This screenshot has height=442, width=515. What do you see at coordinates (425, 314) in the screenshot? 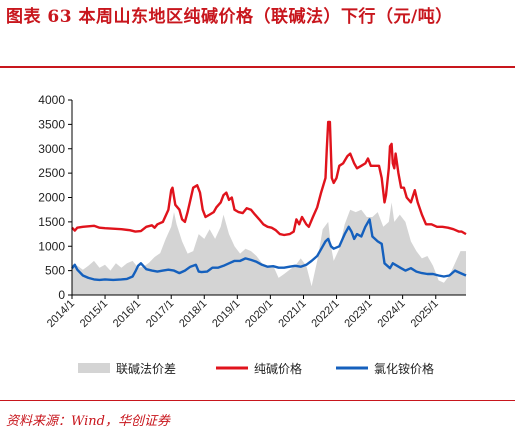
I see `x-tick-label: 2025/1` at bounding box center [425, 314].